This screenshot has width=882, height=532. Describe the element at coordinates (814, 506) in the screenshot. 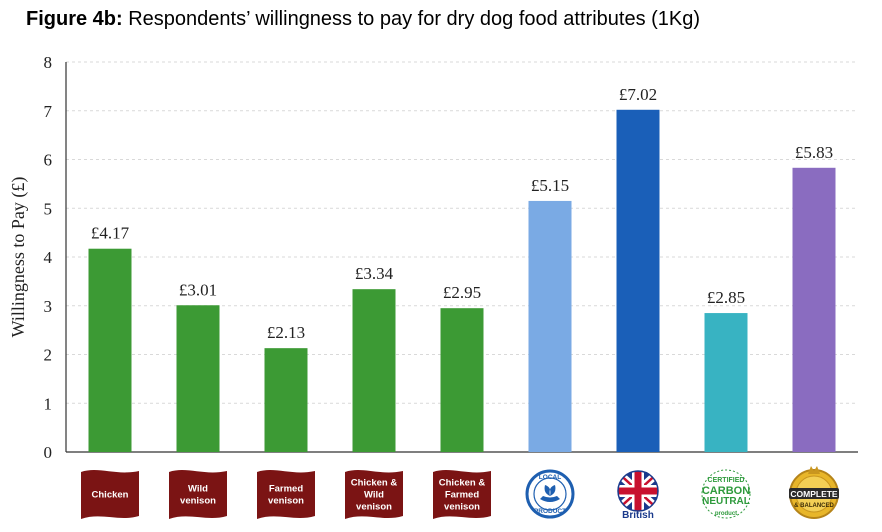

I see `badge-text-balanced: & BALANCED` at that location.